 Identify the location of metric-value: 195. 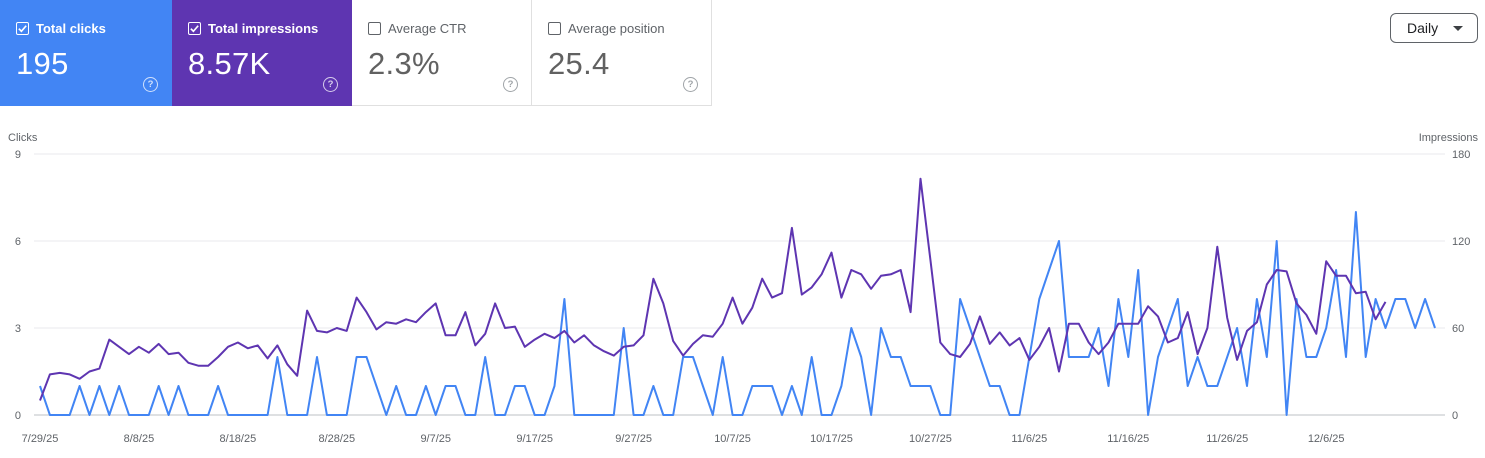
(42, 63).